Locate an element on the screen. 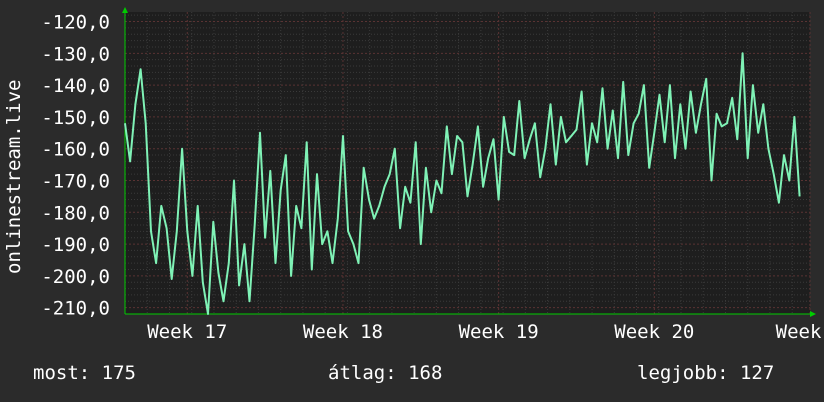  y-tick-label: -140,0 is located at coordinates (75, 86).